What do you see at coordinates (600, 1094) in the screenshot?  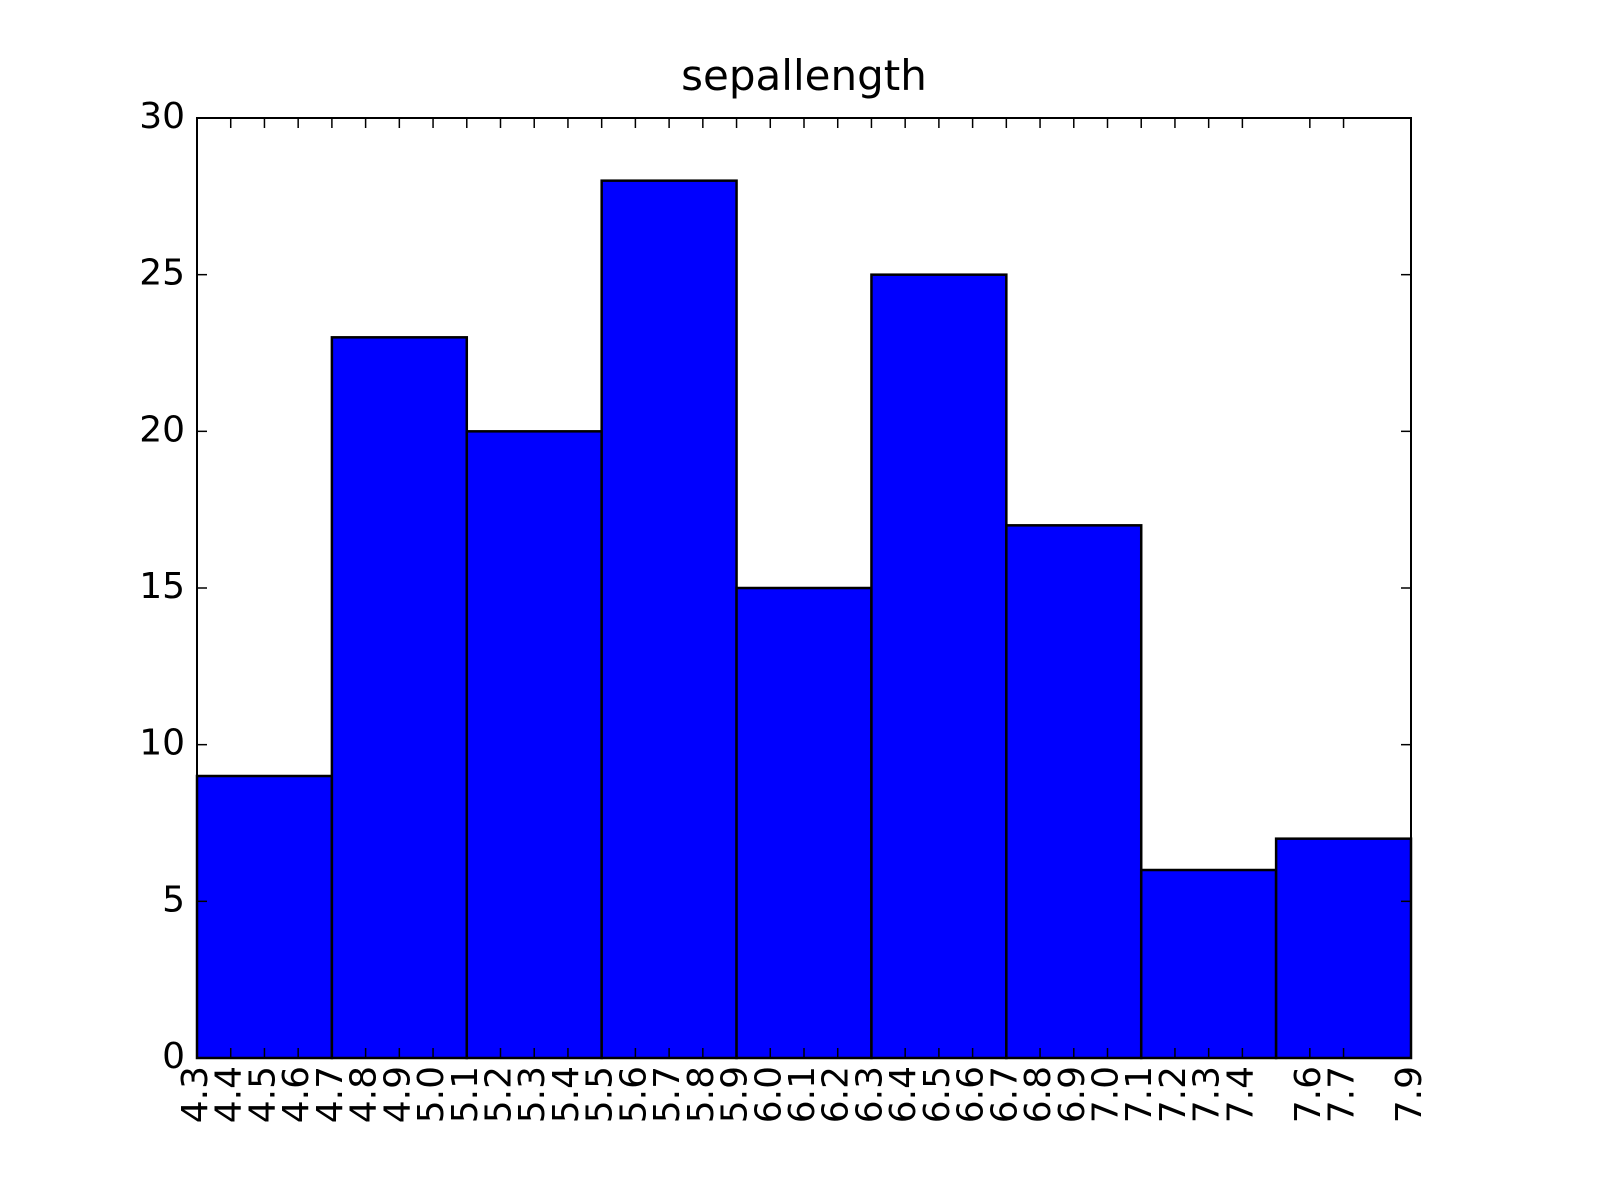 I see `x-tick-label: 5.5` at bounding box center [600, 1094].